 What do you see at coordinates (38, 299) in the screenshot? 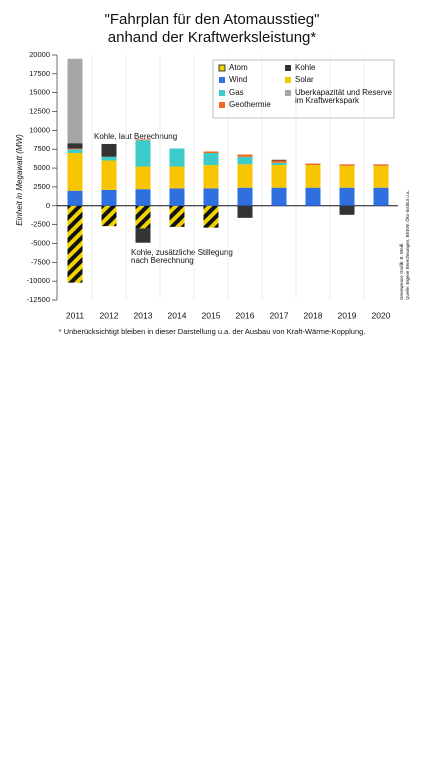
I see `y-tick-label: -12500` at bounding box center [38, 299].